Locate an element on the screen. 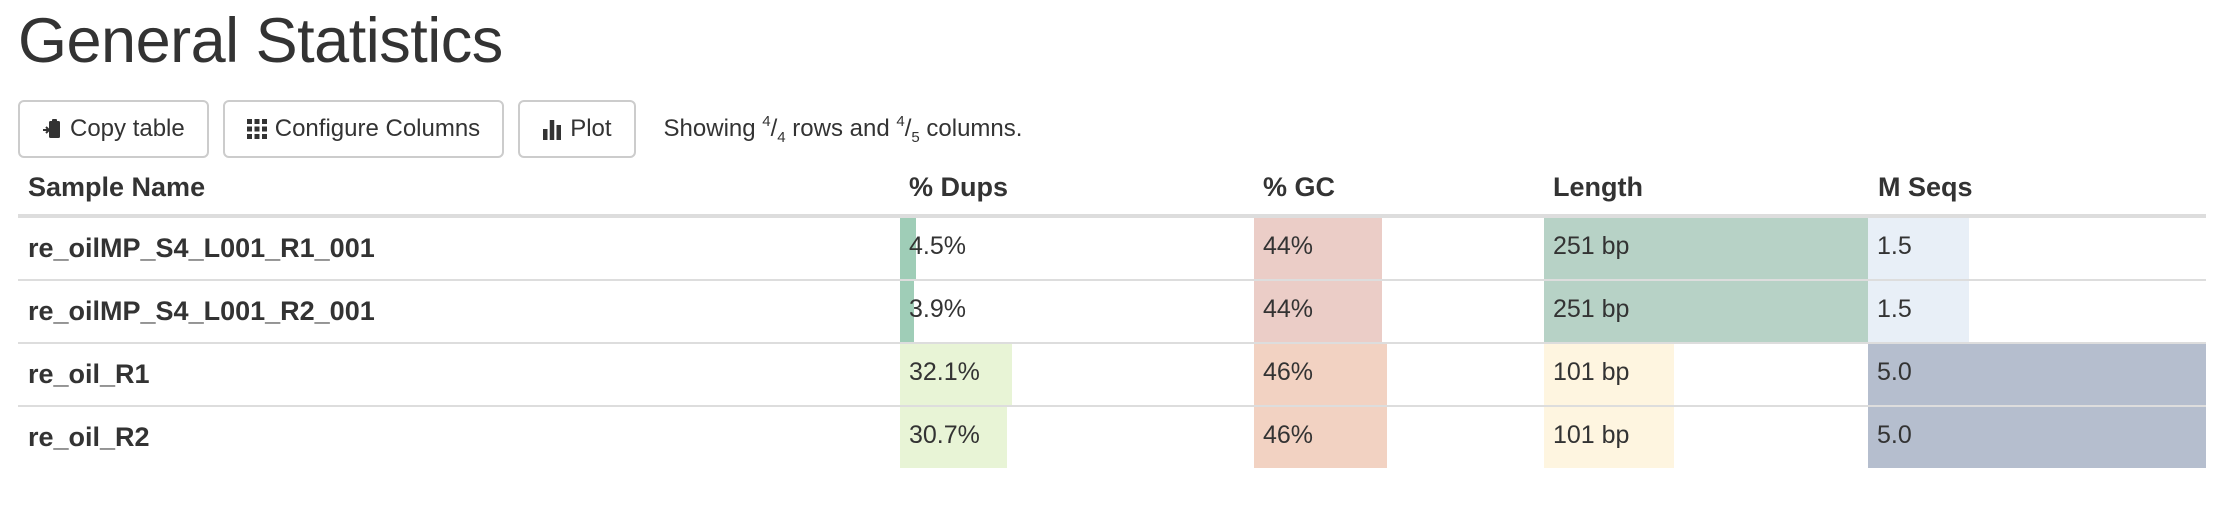  clipboard-icon is located at coordinates (52, 129).